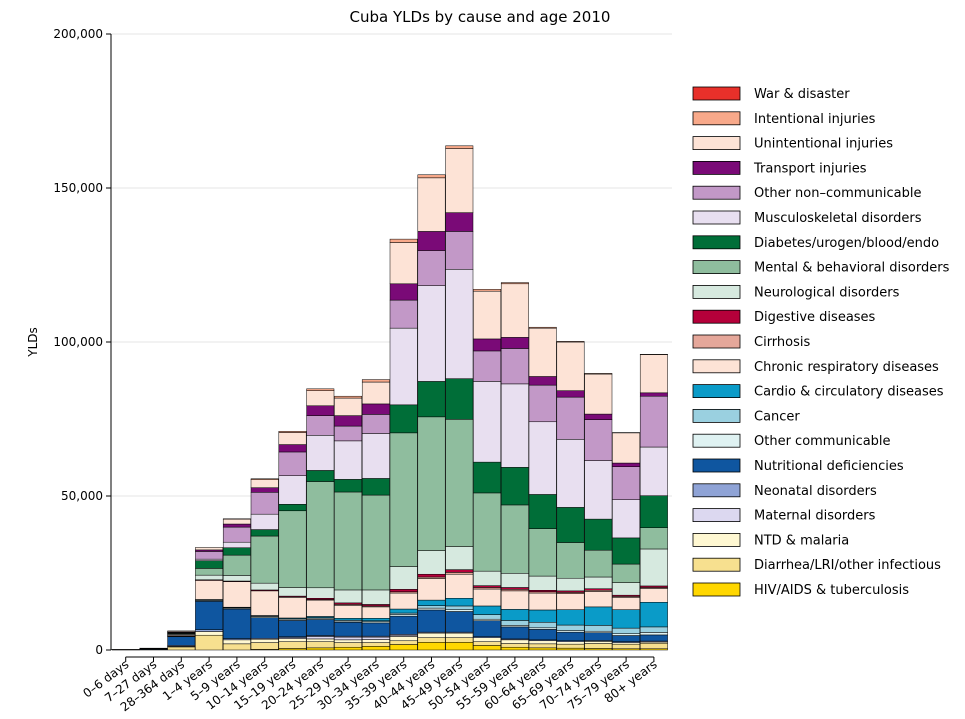 The height and width of the screenshot is (719, 965). I want to click on legend-label: Cancer, so click(777, 416).